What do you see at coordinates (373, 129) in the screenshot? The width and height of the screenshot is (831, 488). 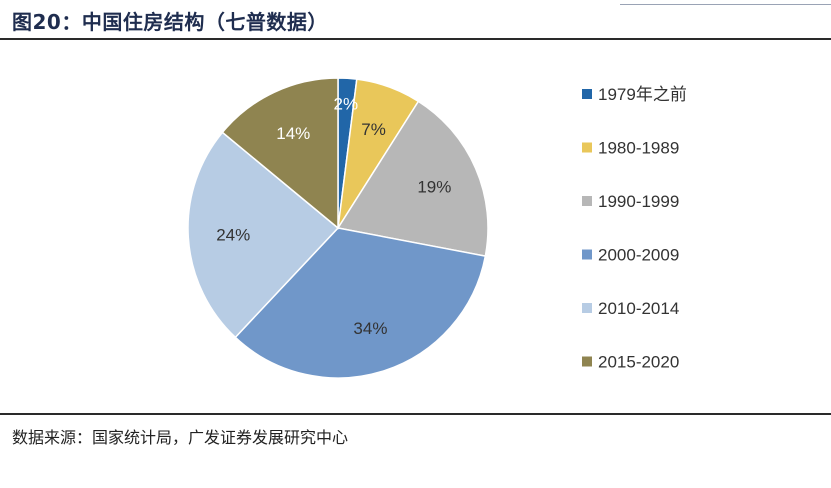 I see `pie-data-label-2: 7%` at bounding box center [373, 129].